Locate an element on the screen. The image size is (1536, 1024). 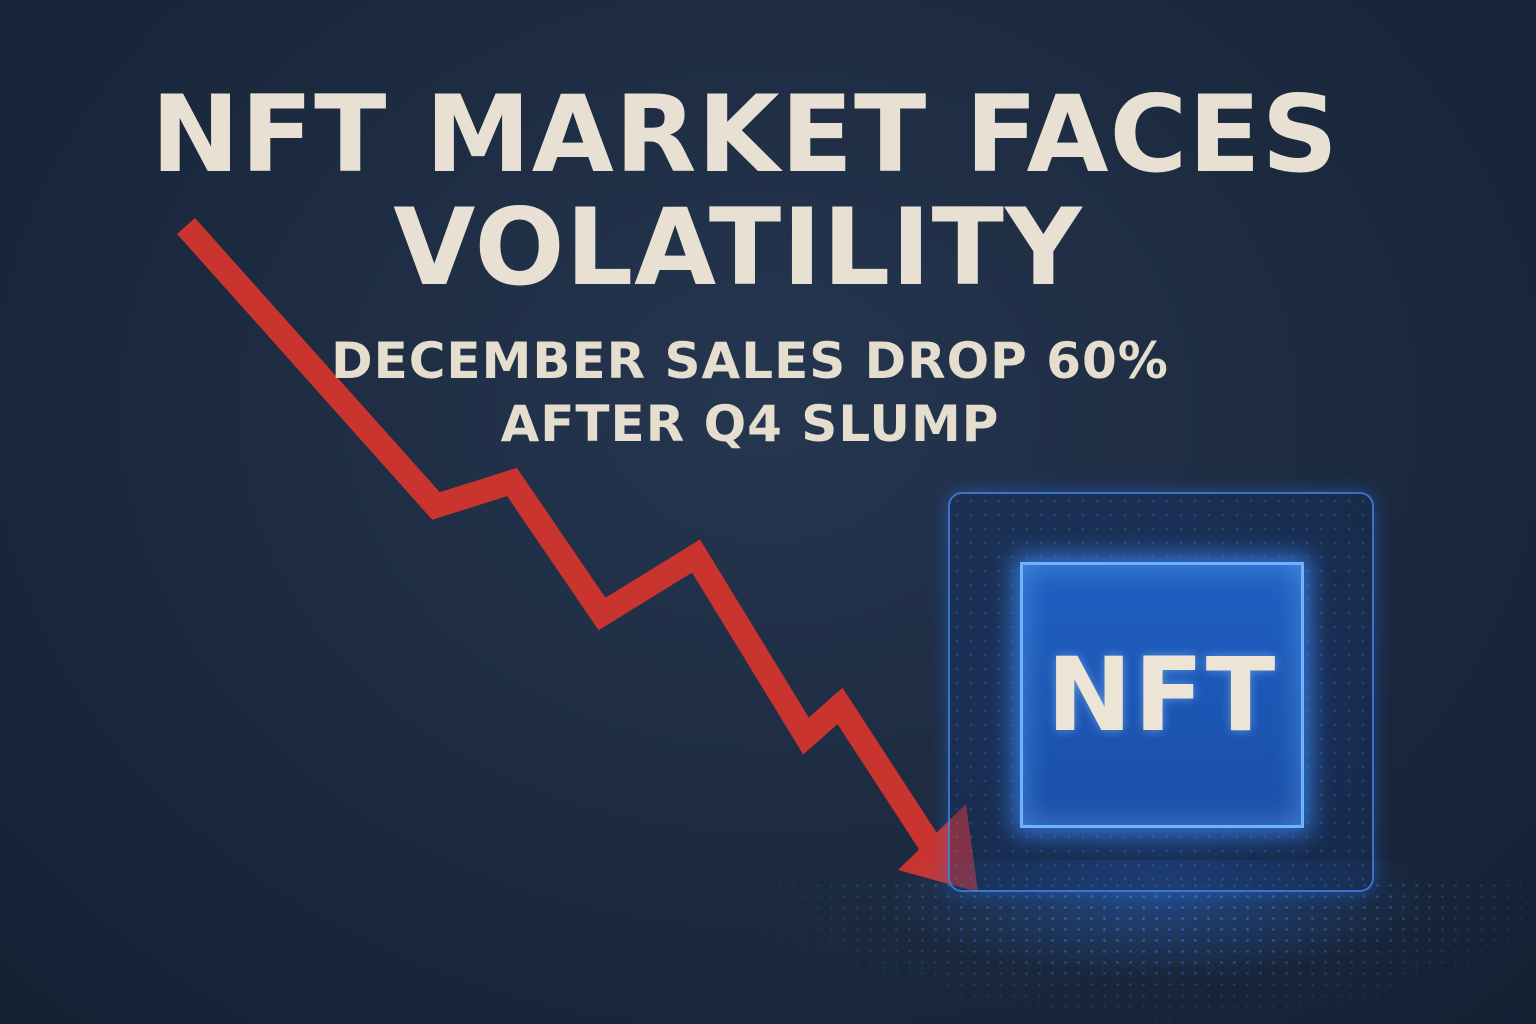
nft-badge: NFT is located at coordinates (1162, 695).